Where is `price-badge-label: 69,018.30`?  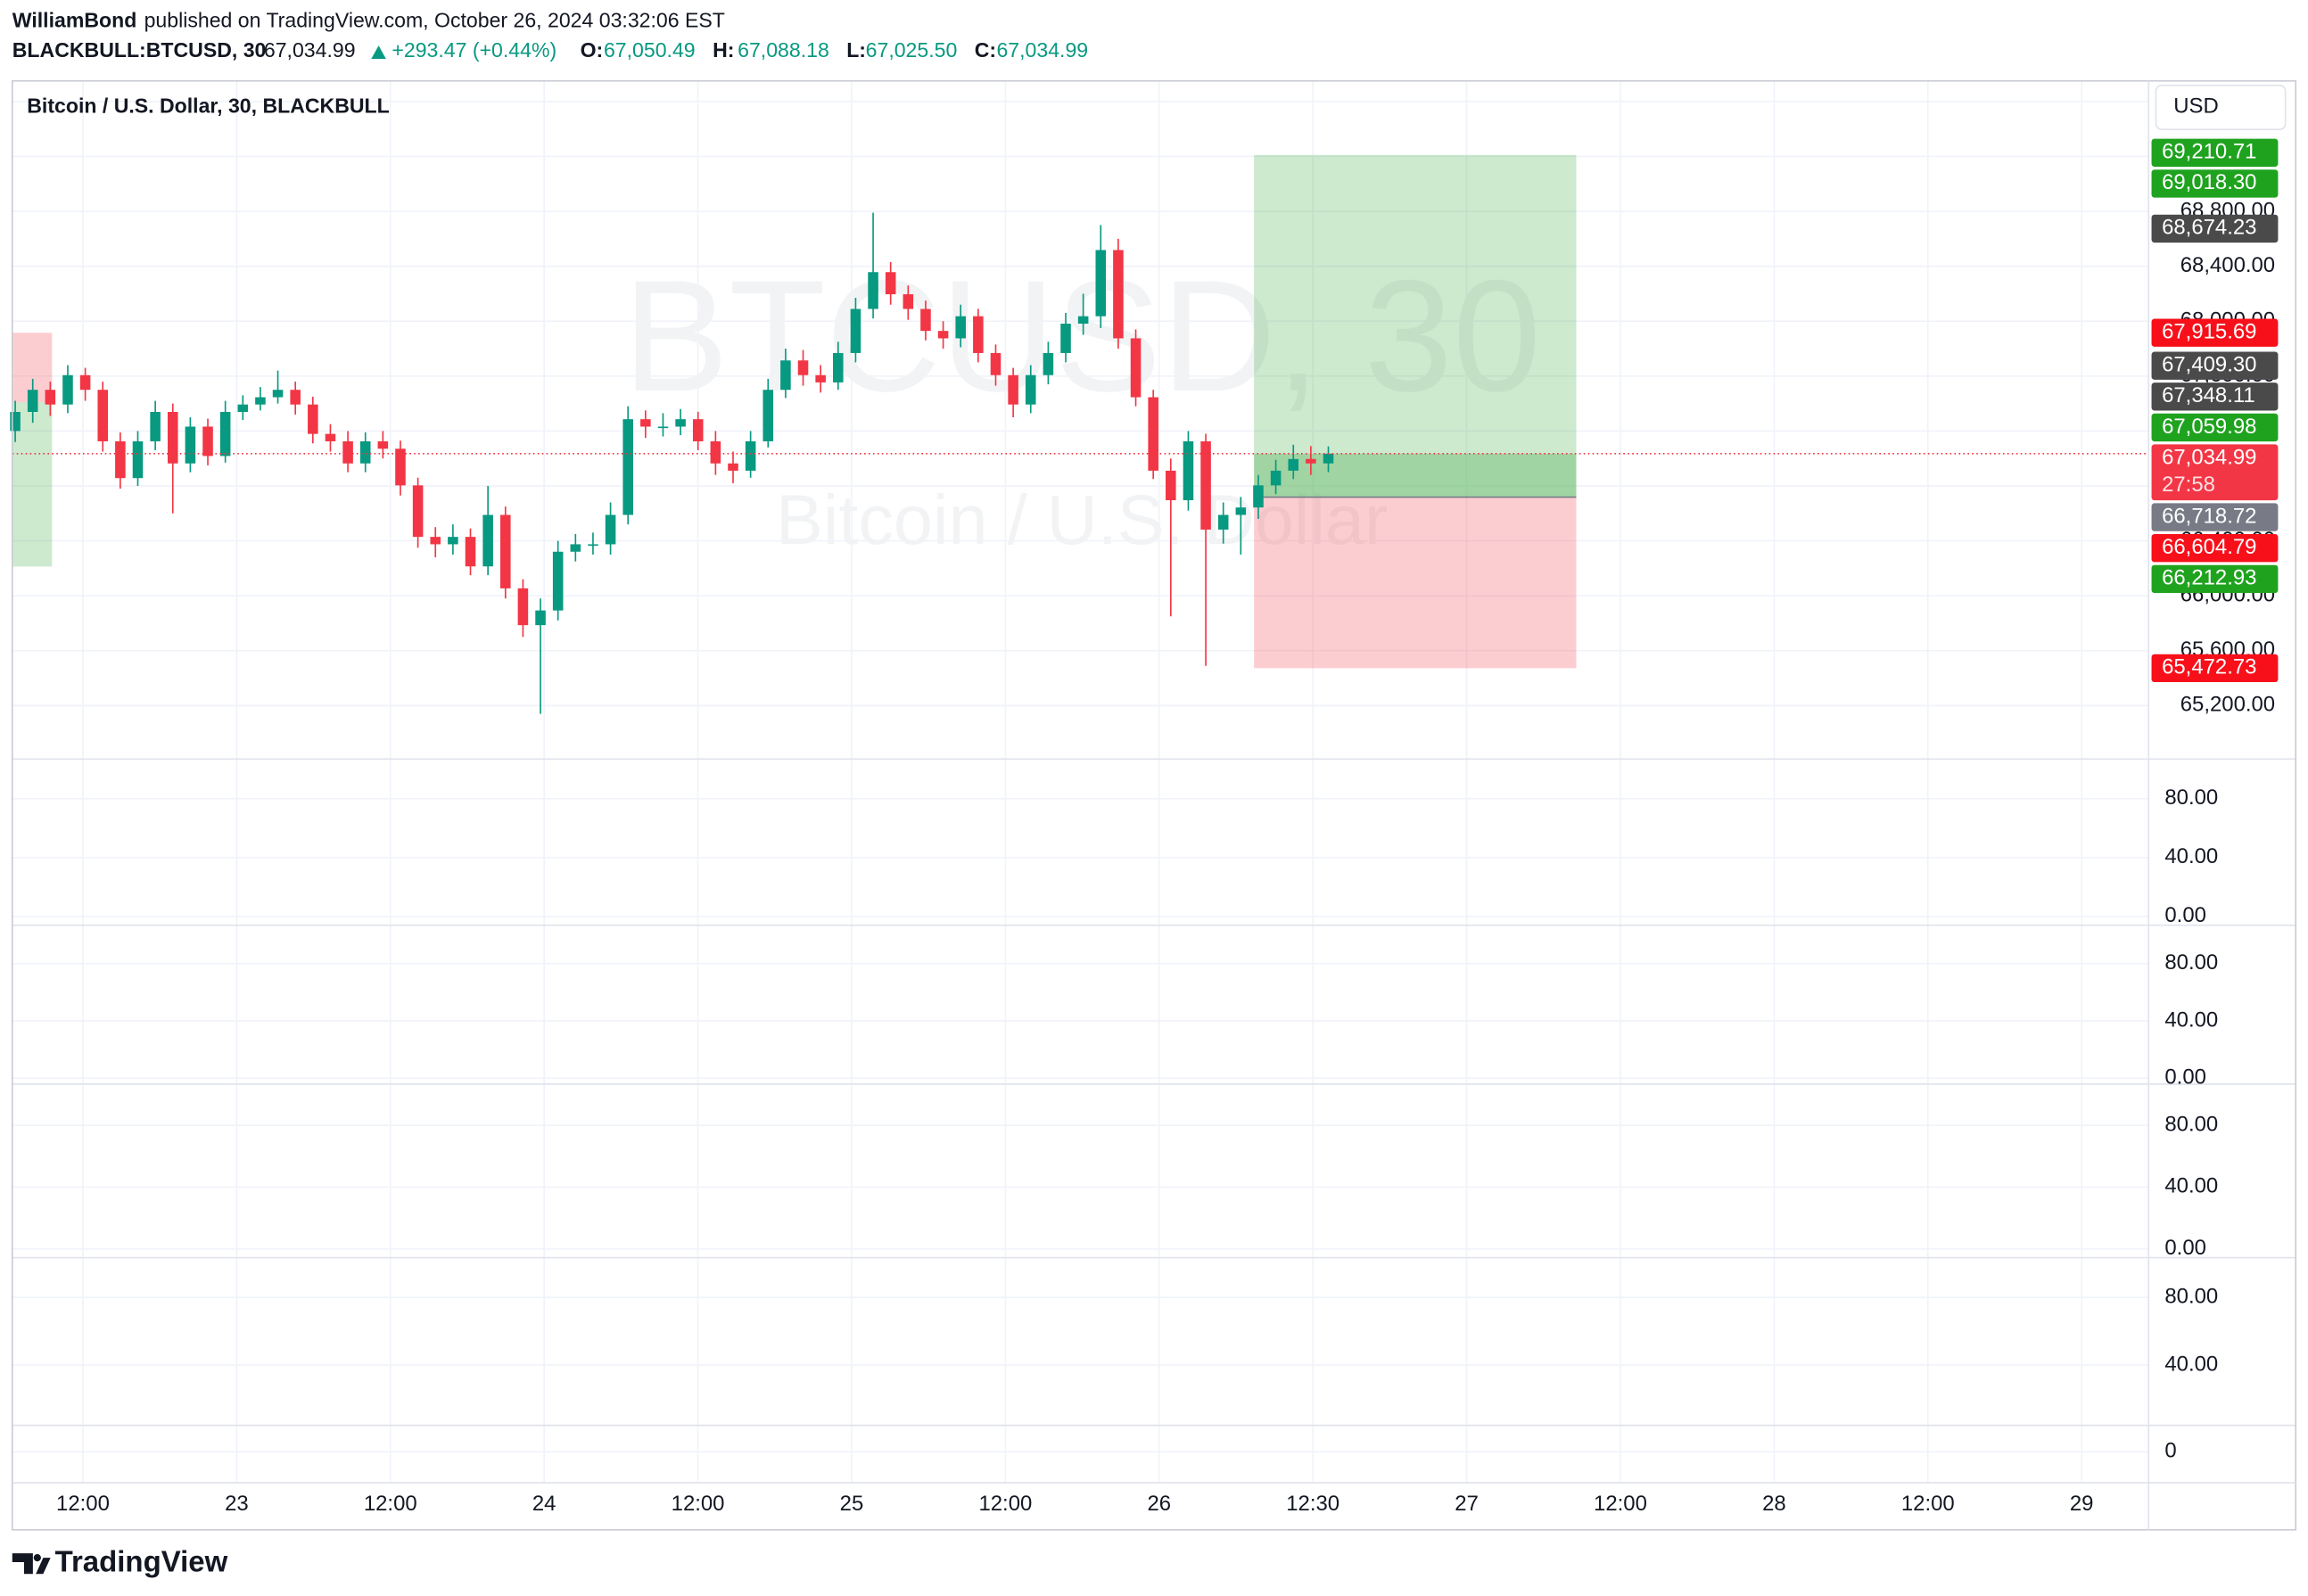
price-badge-label: 69,018.30 is located at coordinates (2209, 182).